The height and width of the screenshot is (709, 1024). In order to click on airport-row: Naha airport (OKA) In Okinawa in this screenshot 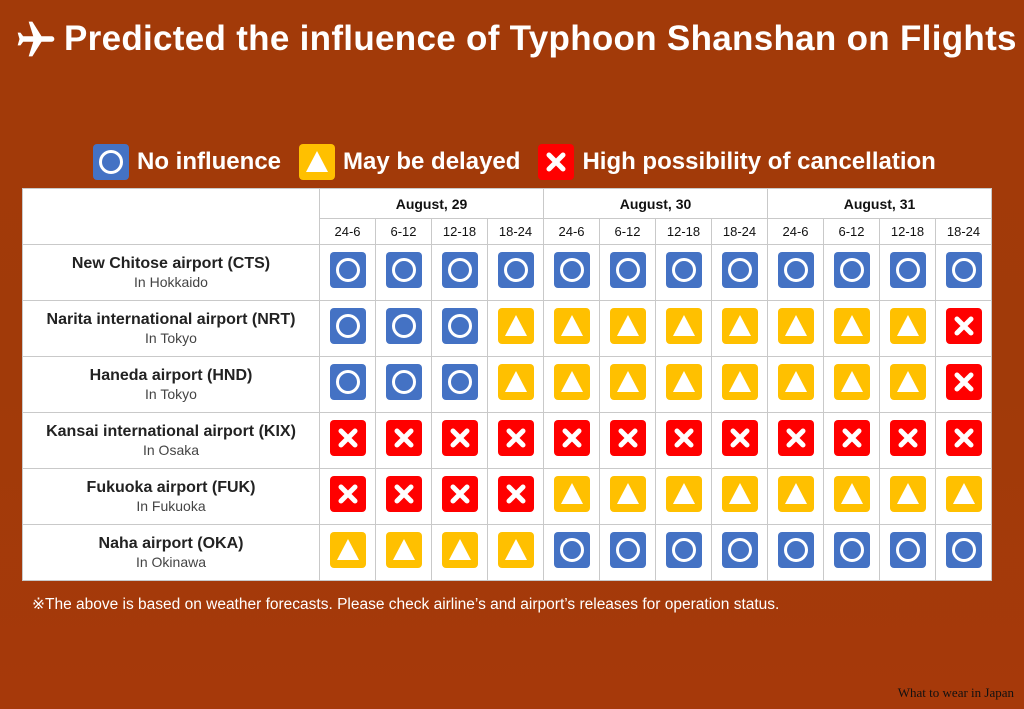, I will do `click(507, 552)`.